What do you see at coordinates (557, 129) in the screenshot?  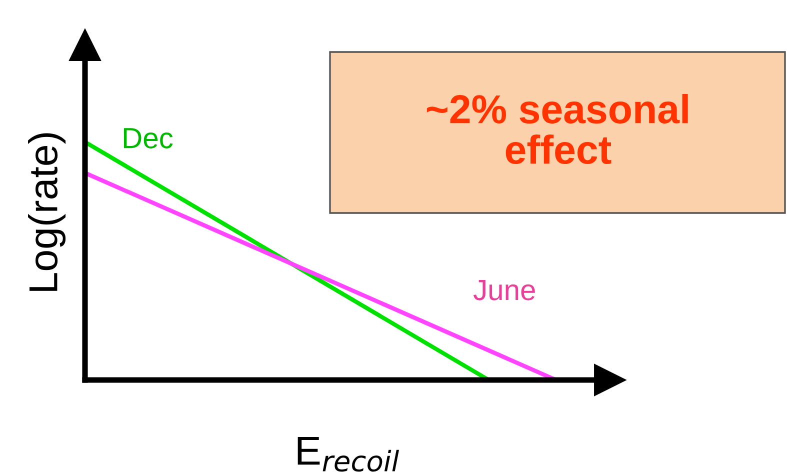 I see `annotation: ~2% seasonal effect` at bounding box center [557, 129].